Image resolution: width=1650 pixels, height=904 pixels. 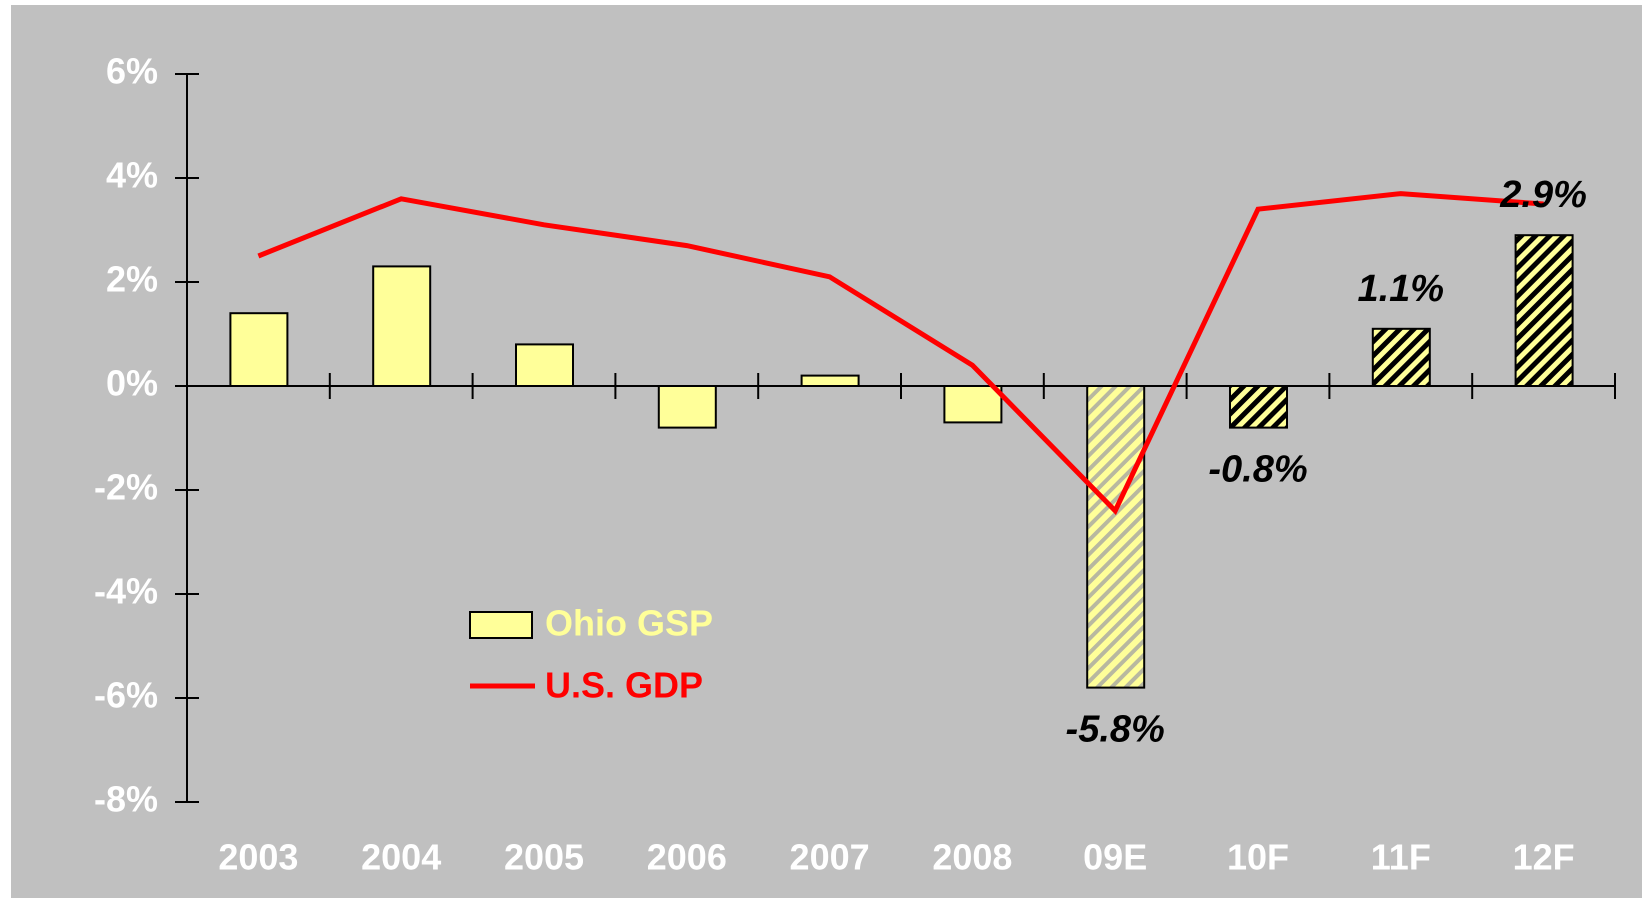 What do you see at coordinates (1115, 857) in the screenshot?
I see `x-tick-label: 09E` at bounding box center [1115, 857].